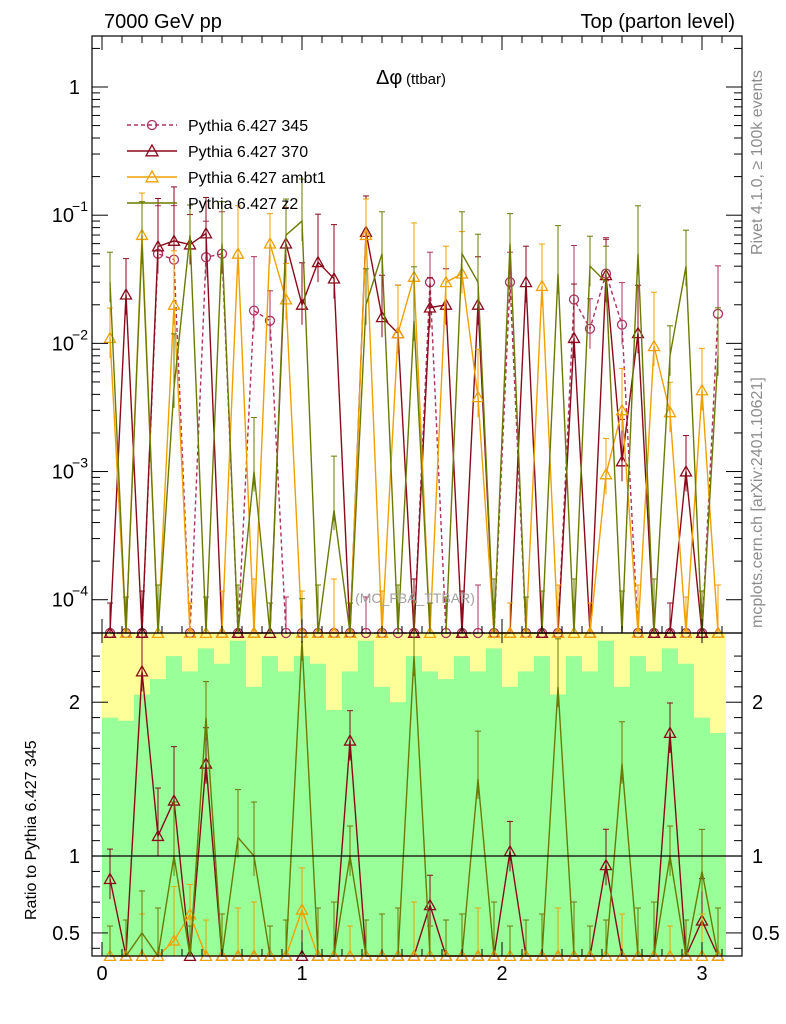 The height and width of the screenshot is (1024, 786). I want to click on chart-title-main: Δφ, so click(389, 78).